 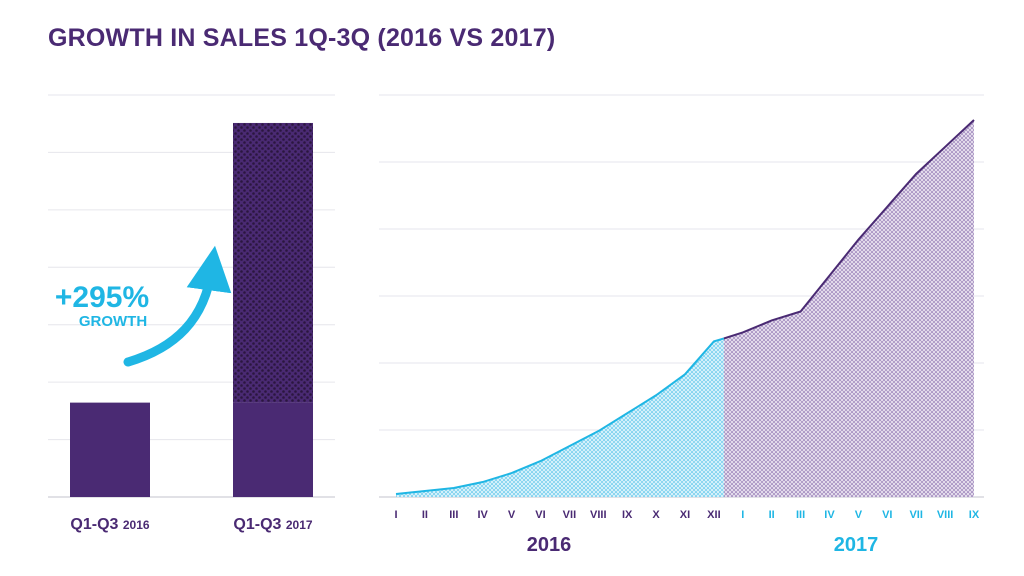 I want to click on x-tick-2016: V, so click(x=512, y=515).